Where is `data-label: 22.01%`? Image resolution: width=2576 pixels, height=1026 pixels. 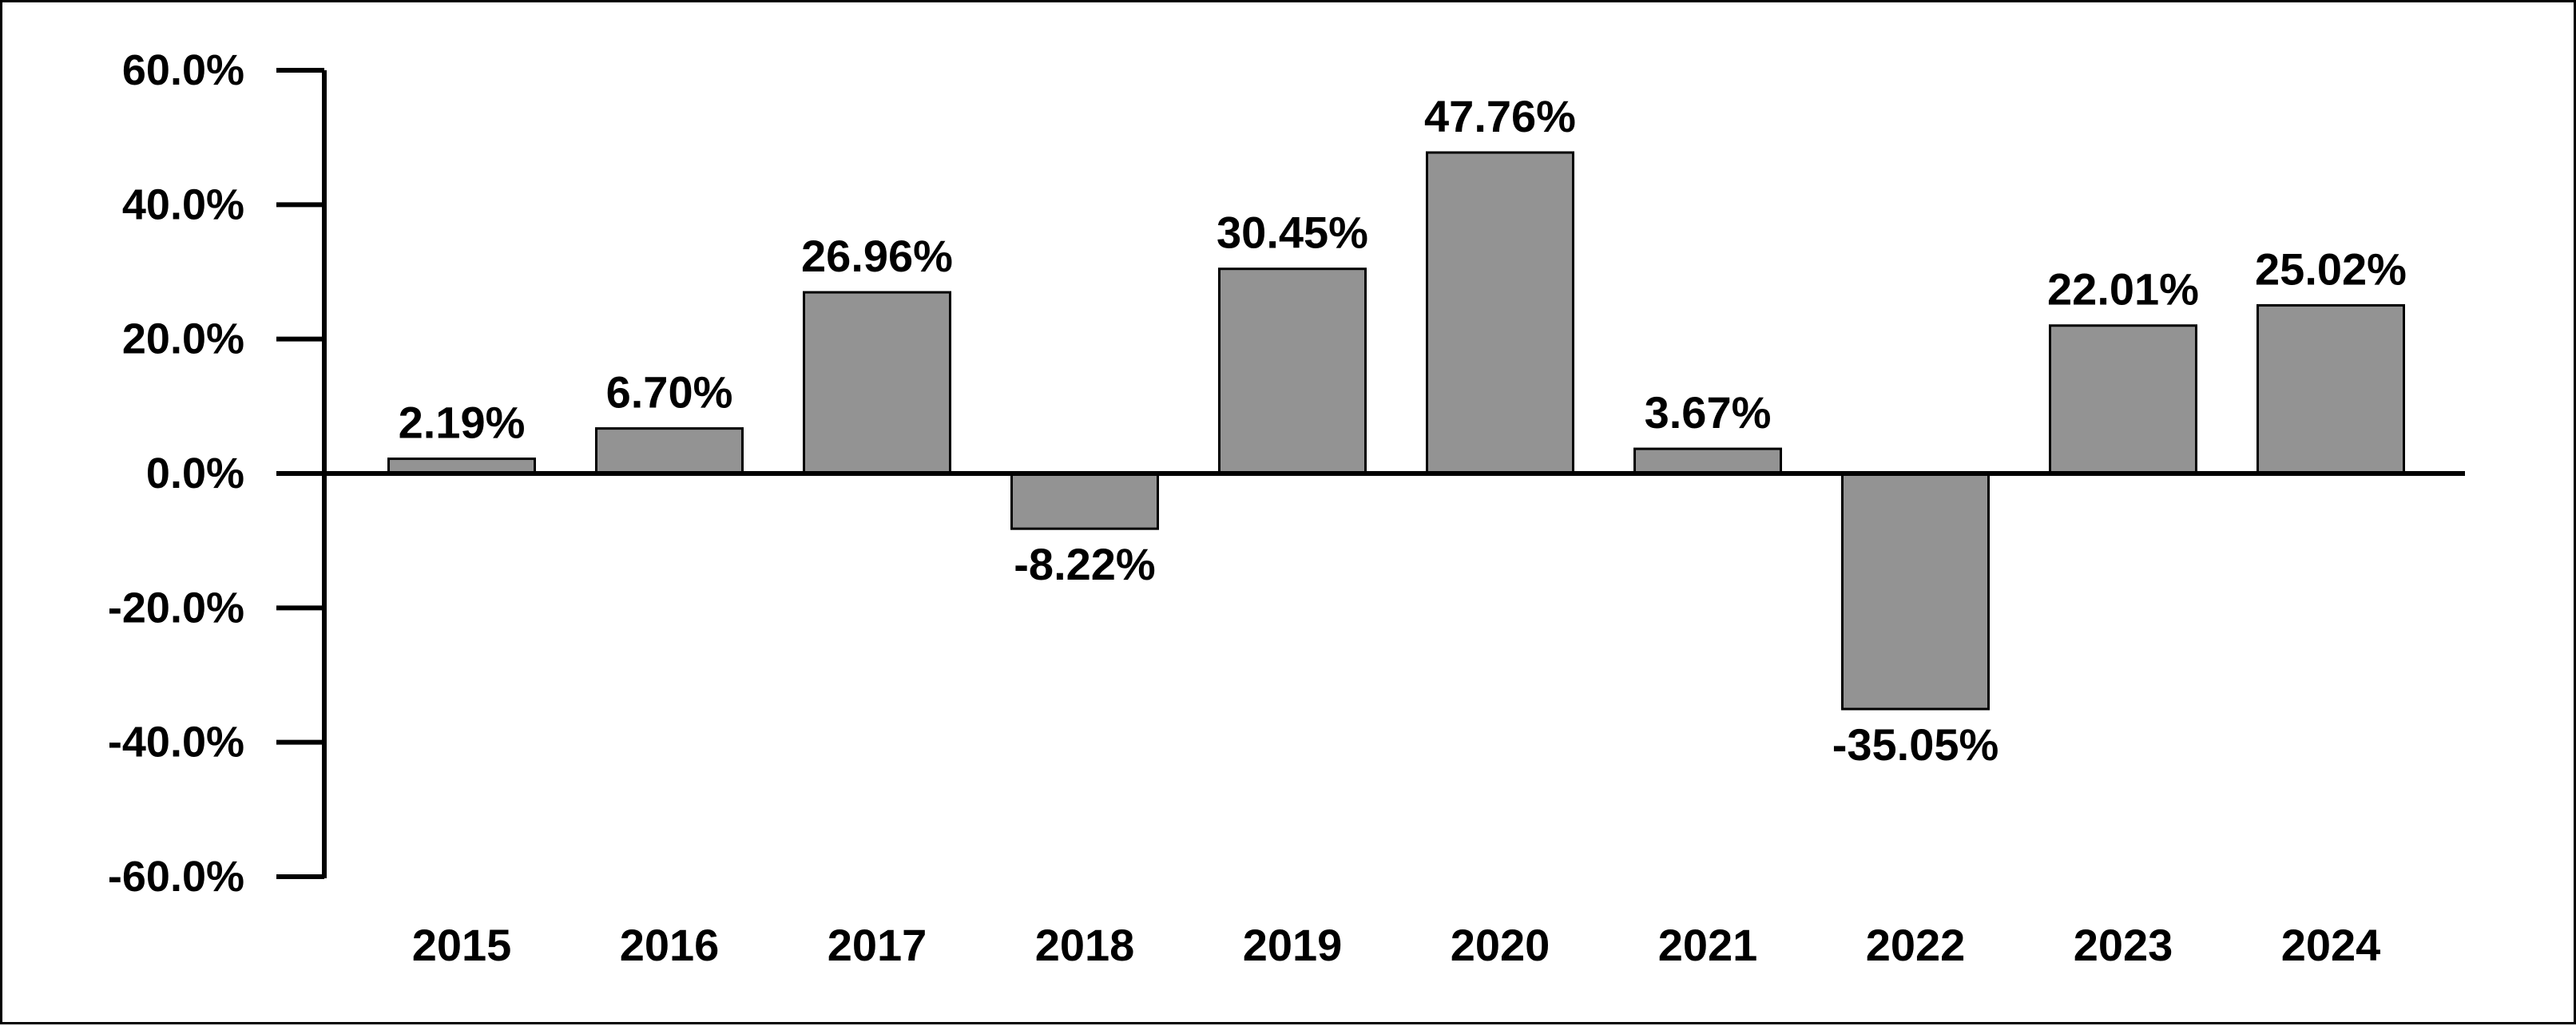 data-label: 22.01% is located at coordinates (2123, 290).